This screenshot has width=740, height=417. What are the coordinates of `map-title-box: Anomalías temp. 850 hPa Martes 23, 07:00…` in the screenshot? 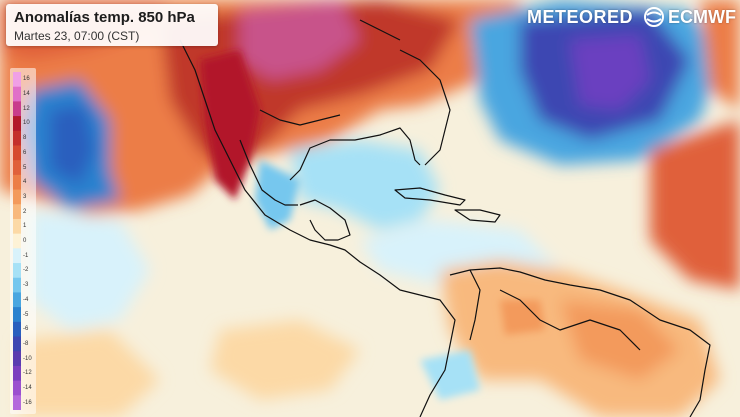 It's located at (112, 25).